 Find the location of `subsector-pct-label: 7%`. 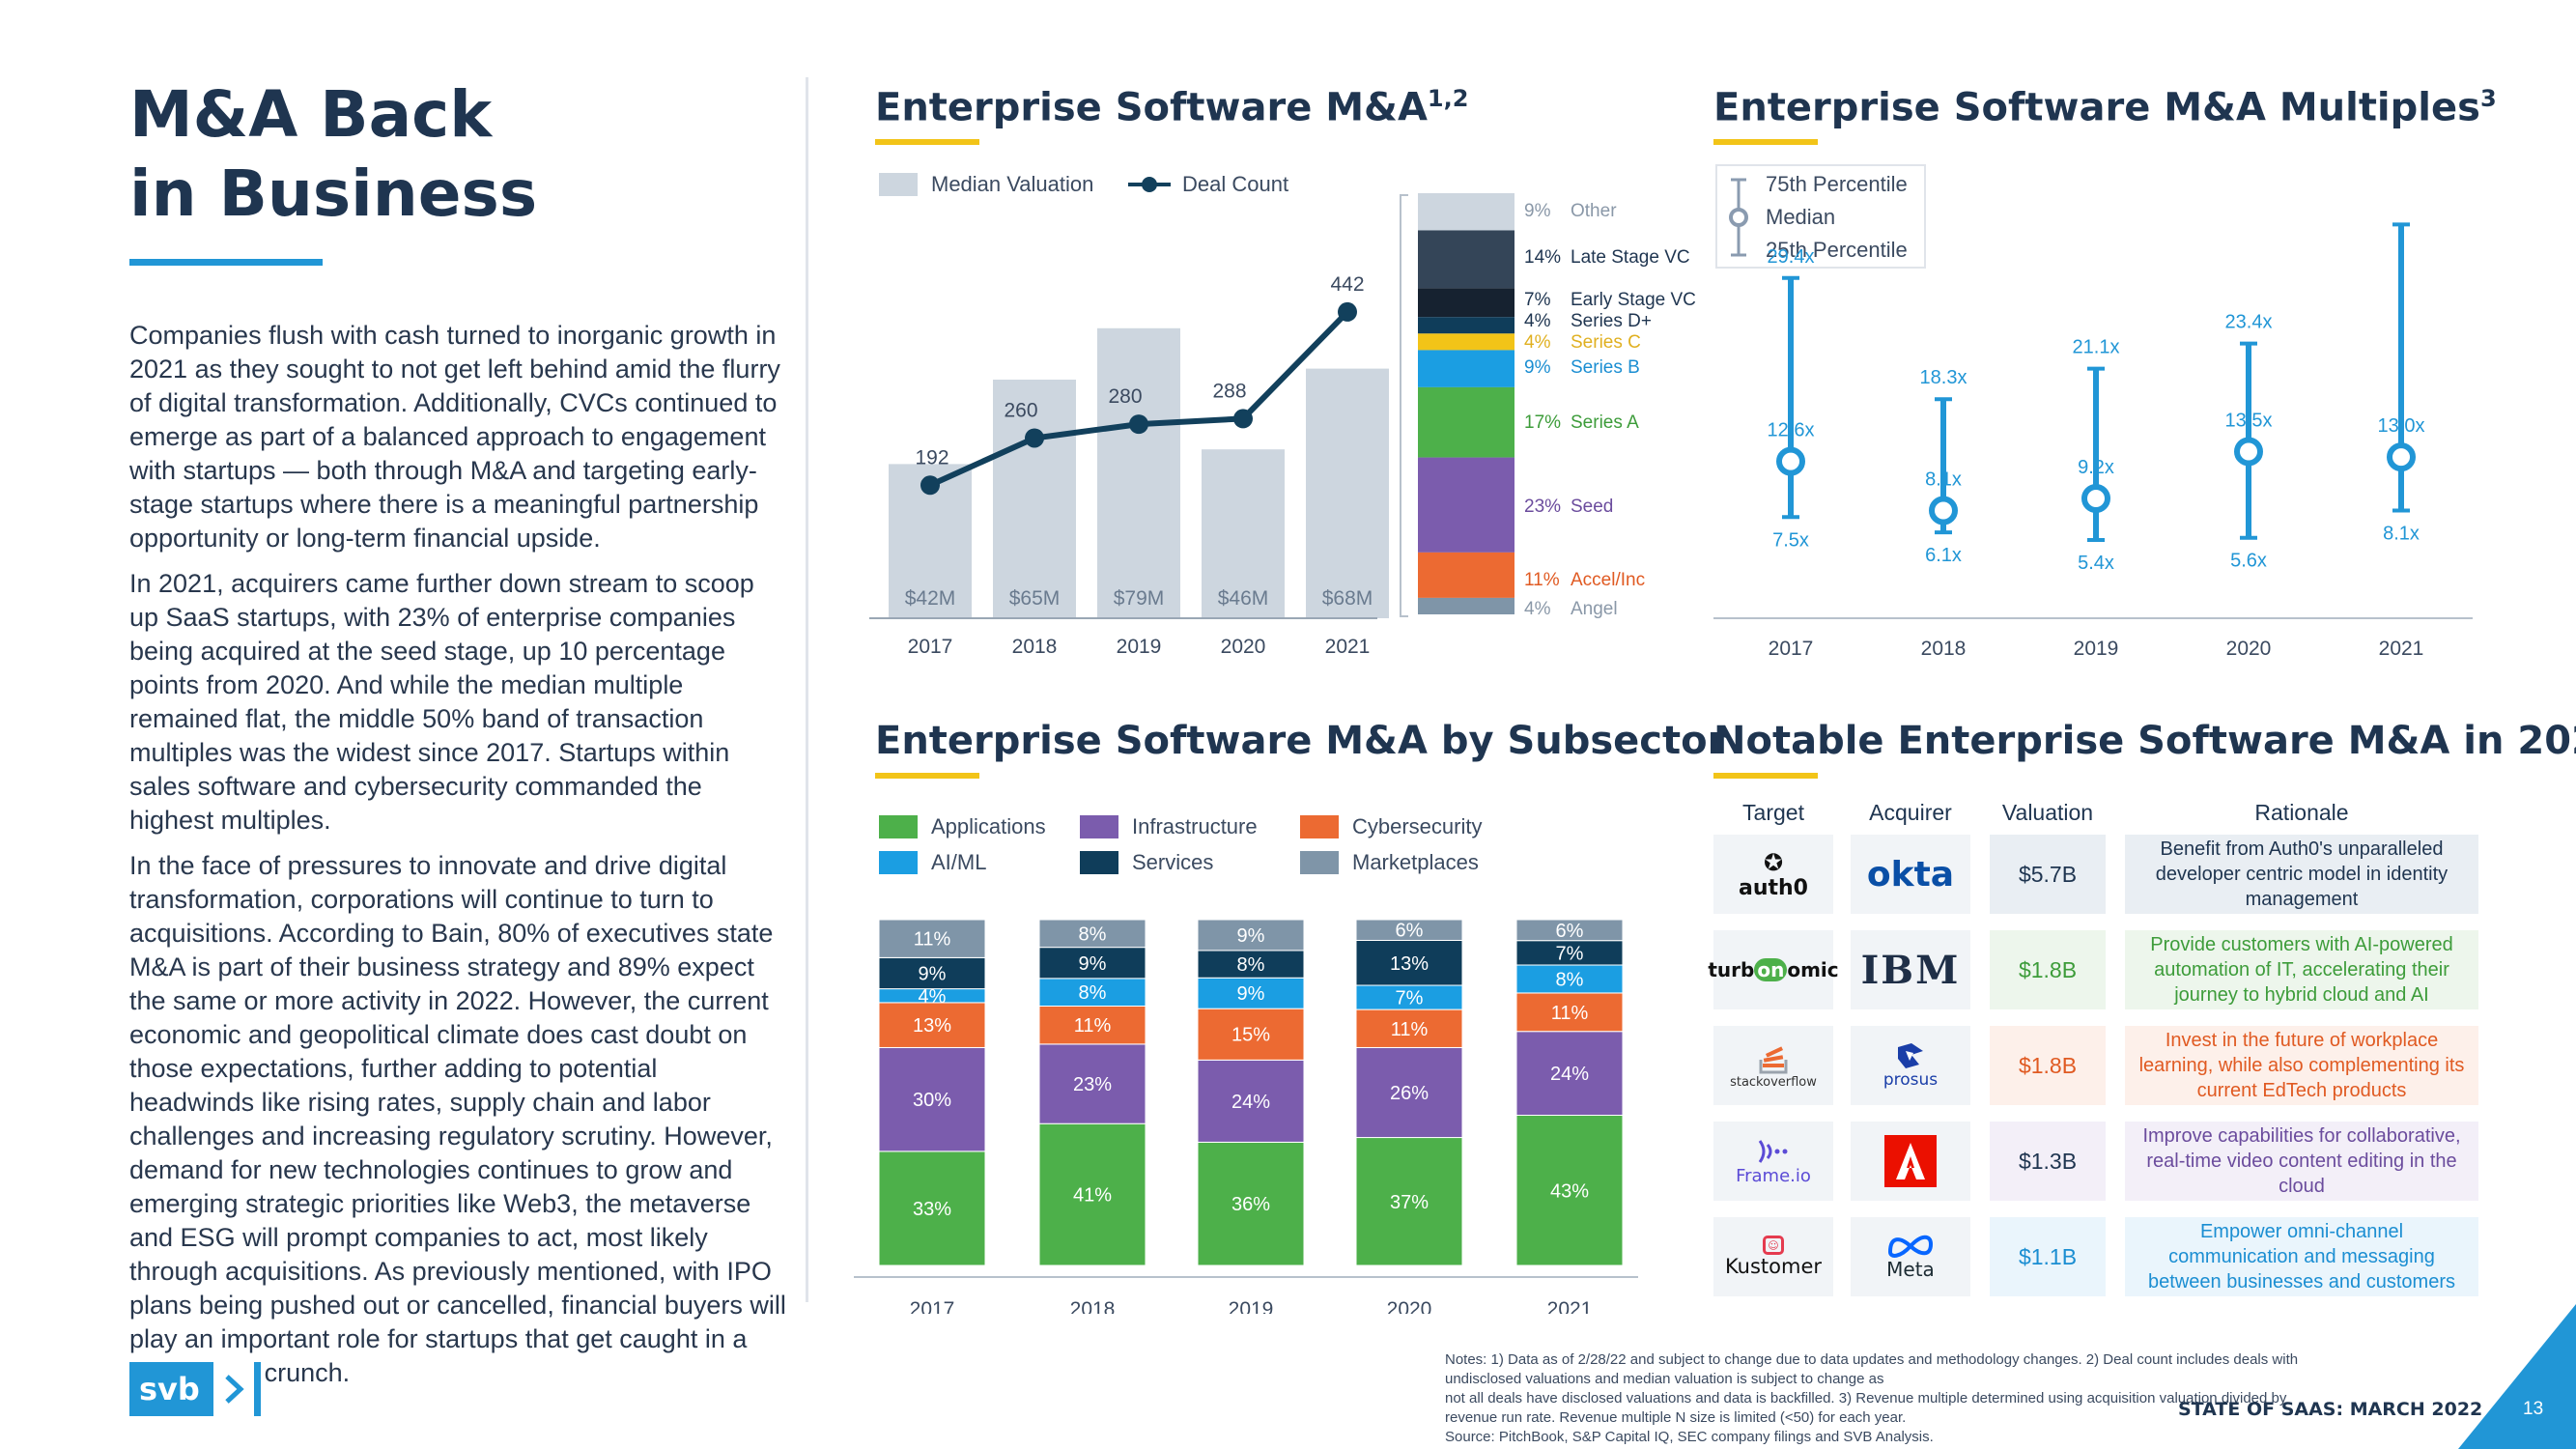

subsector-pct-label: 7% is located at coordinates (1410, 998).